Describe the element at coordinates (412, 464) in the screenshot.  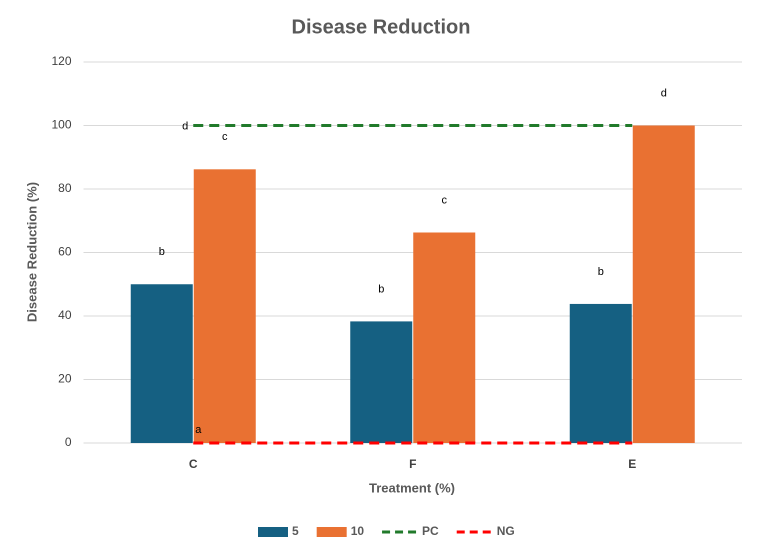
I see `x-tick-label: F` at that location.